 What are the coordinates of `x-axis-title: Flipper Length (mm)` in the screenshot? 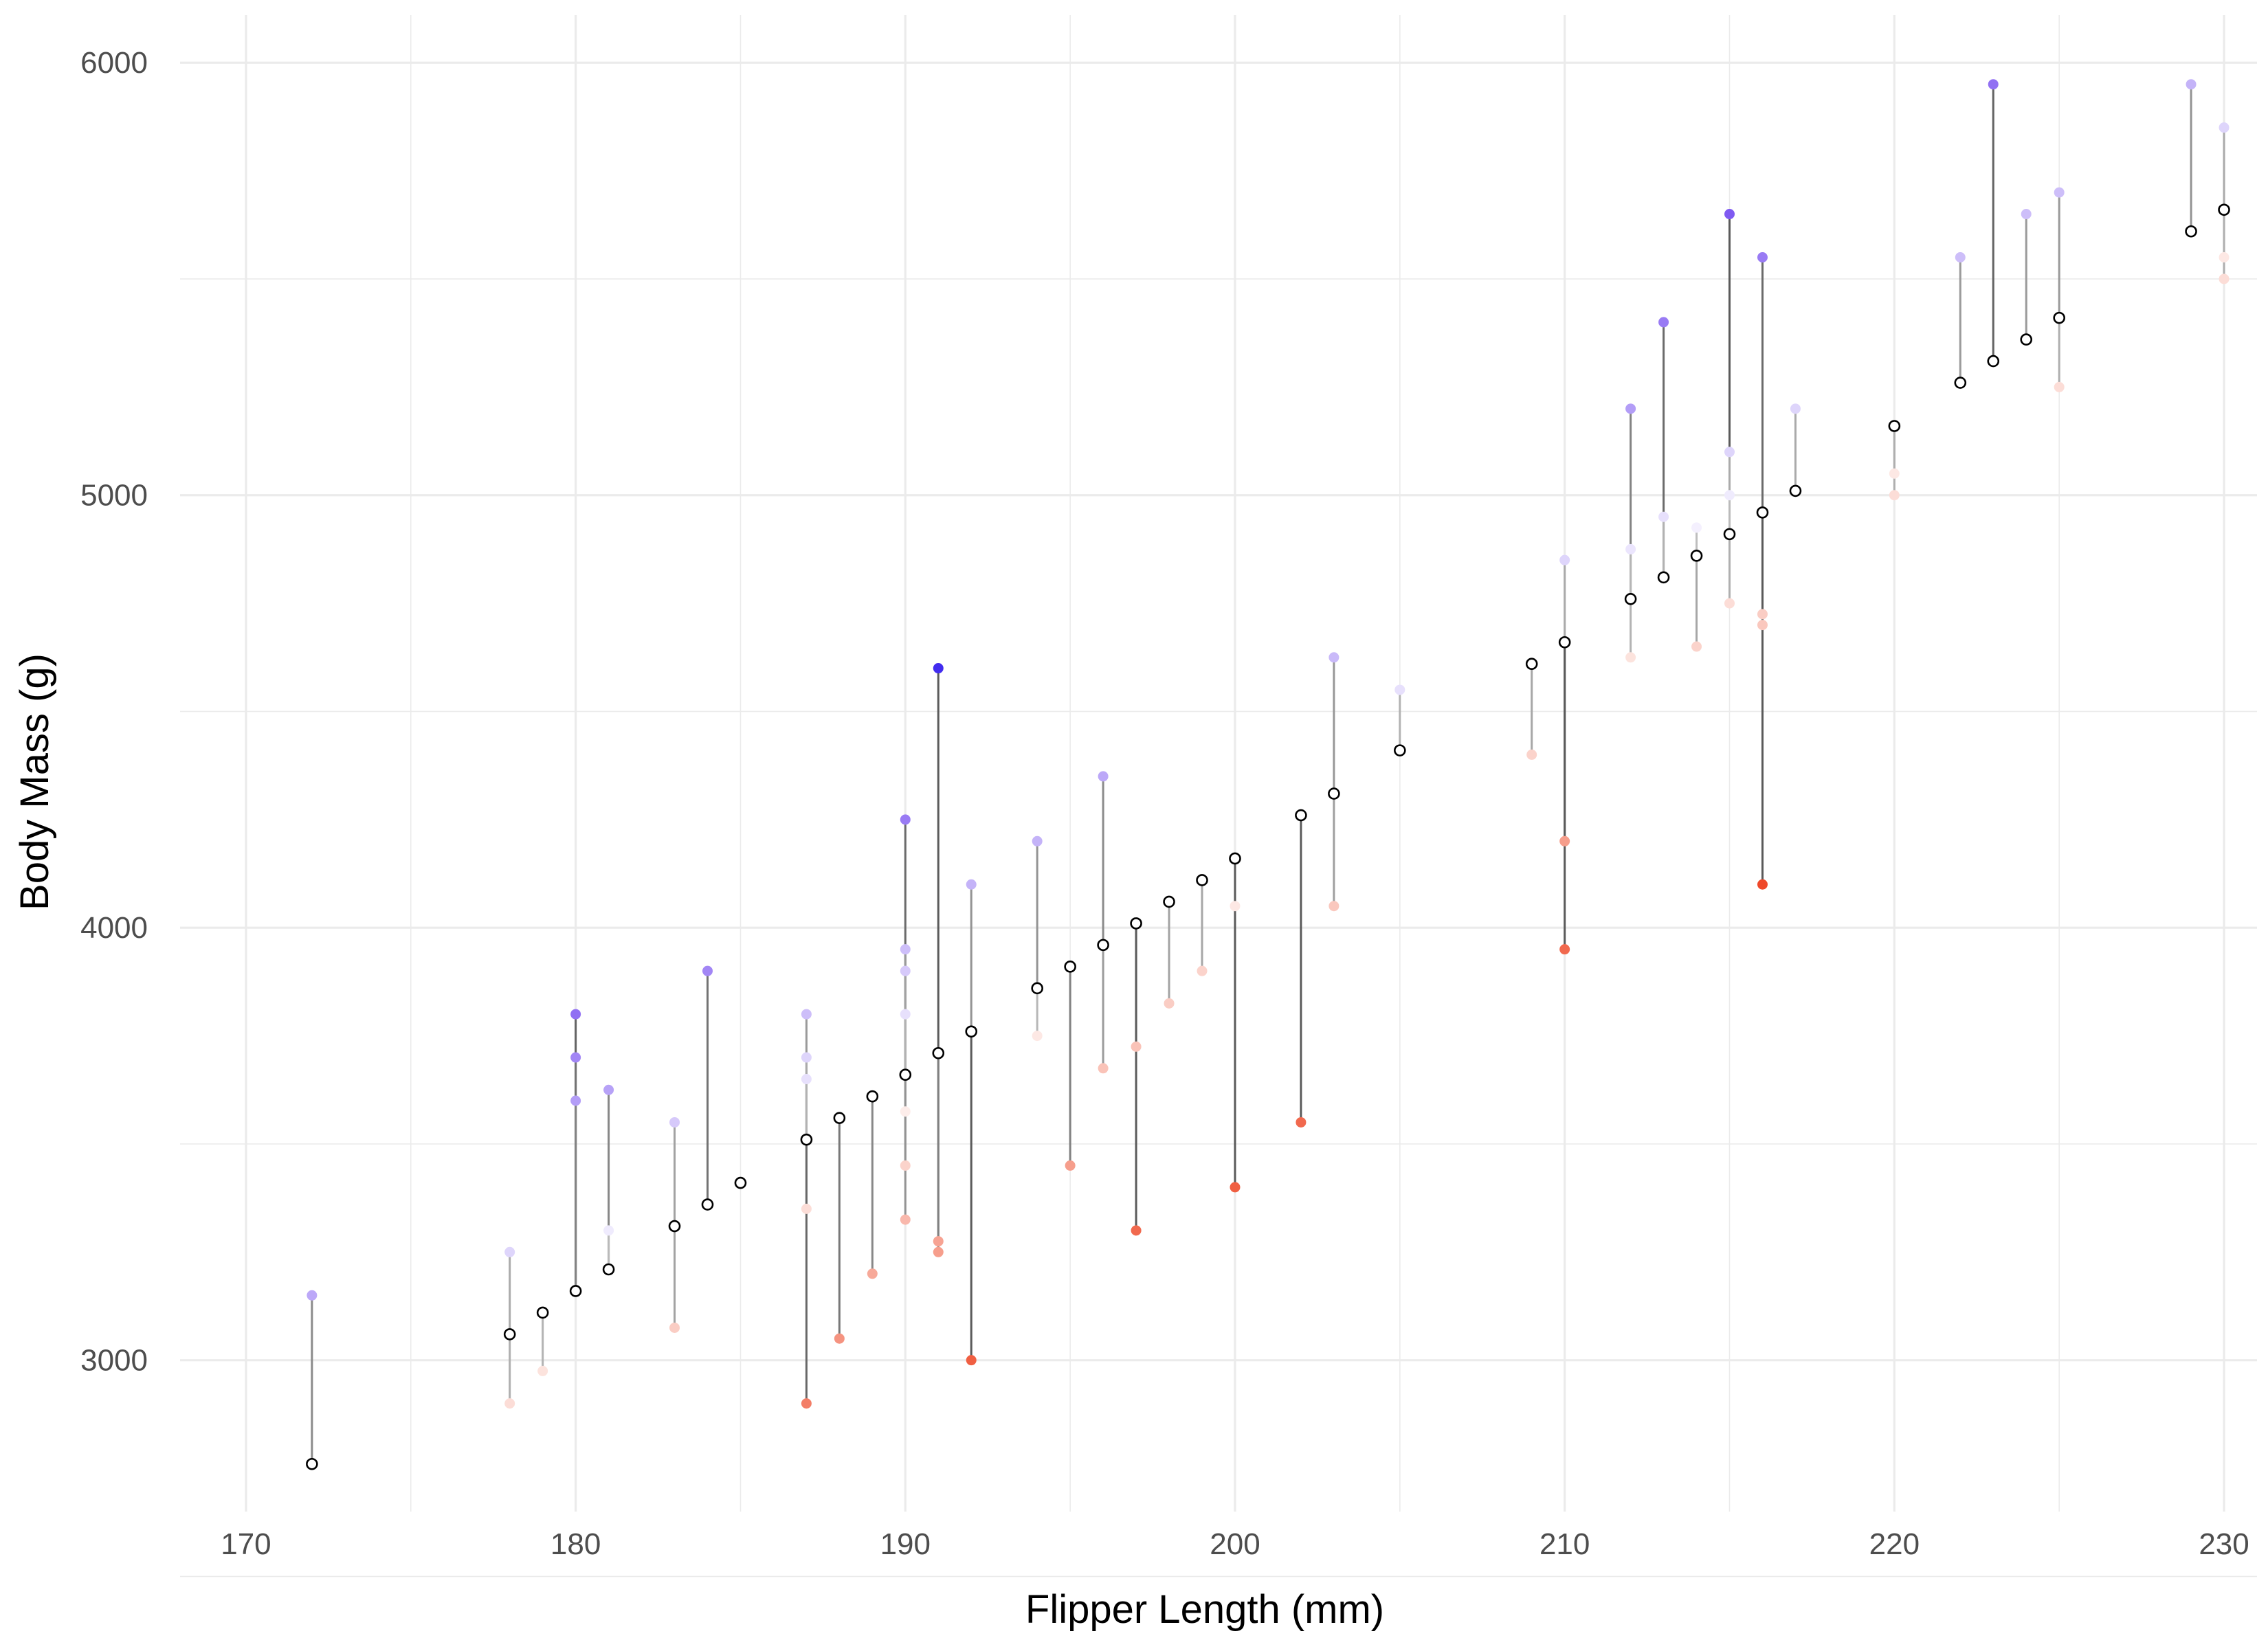 It's located at (1205, 1609).